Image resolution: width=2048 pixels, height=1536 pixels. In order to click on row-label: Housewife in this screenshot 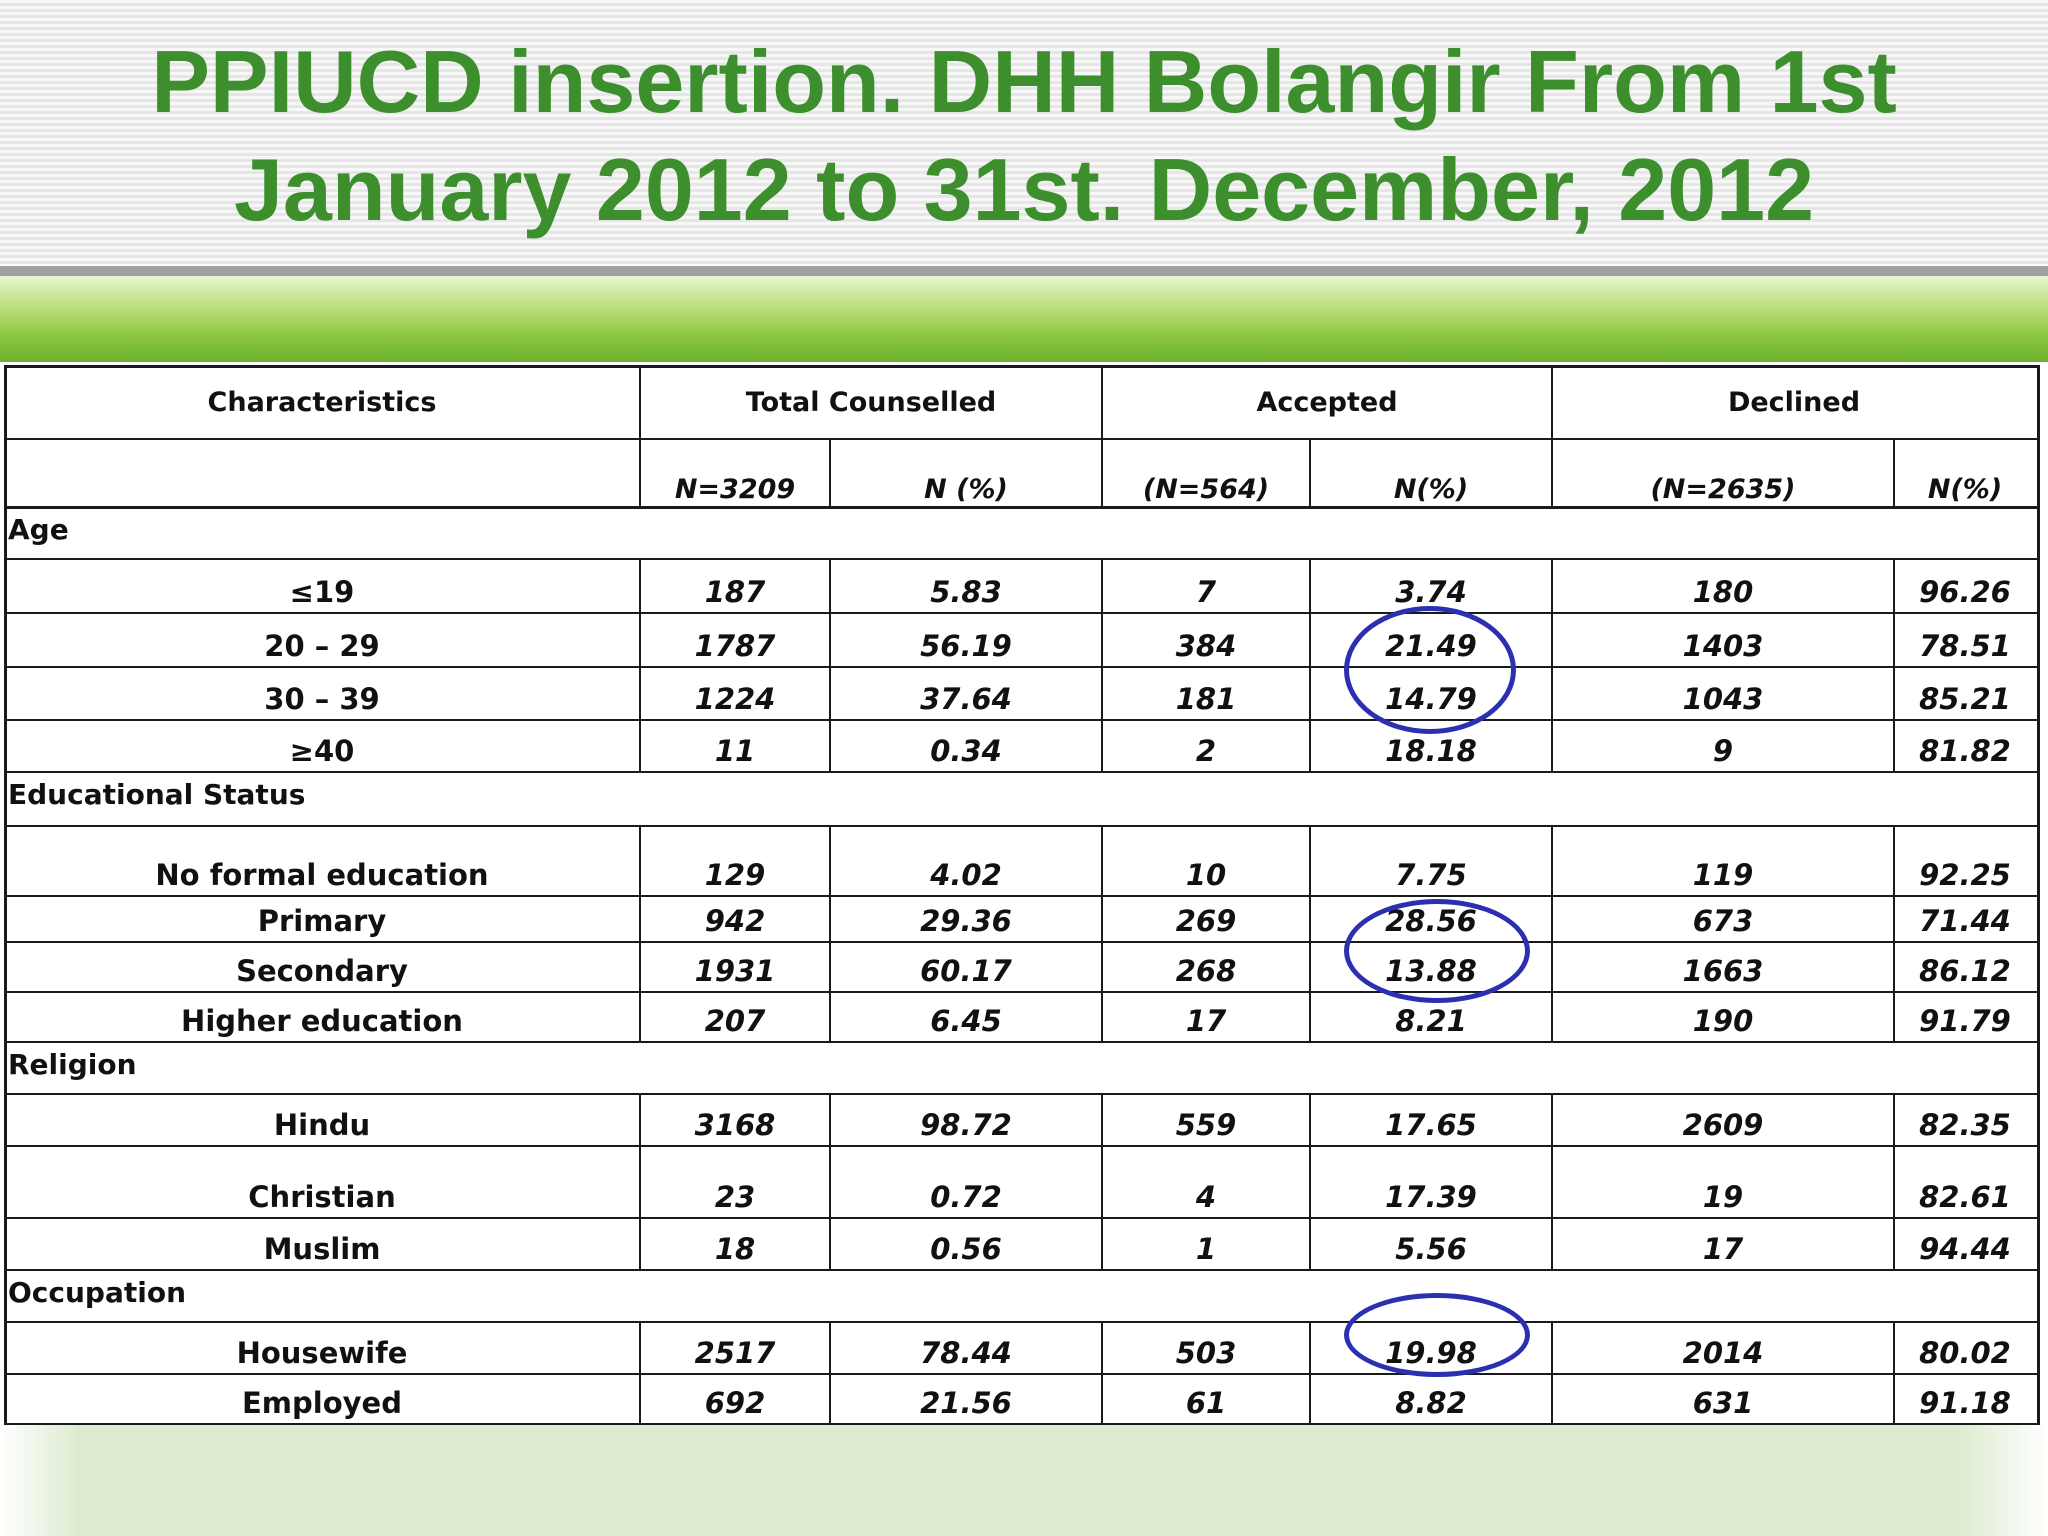, I will do `click(322, 1353)`.